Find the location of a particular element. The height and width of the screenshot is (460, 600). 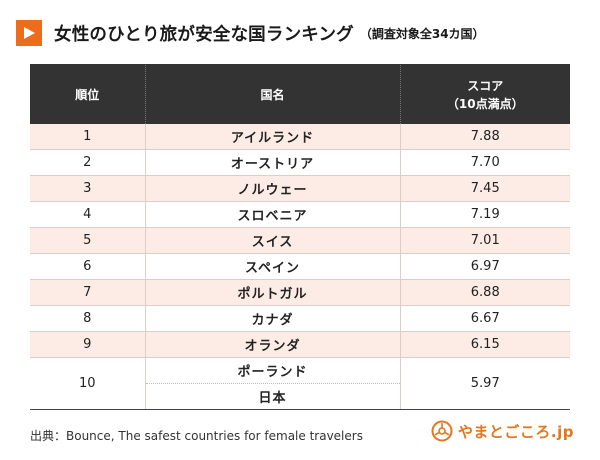

country-cell: 日本 is located at coordinates (272, 396).